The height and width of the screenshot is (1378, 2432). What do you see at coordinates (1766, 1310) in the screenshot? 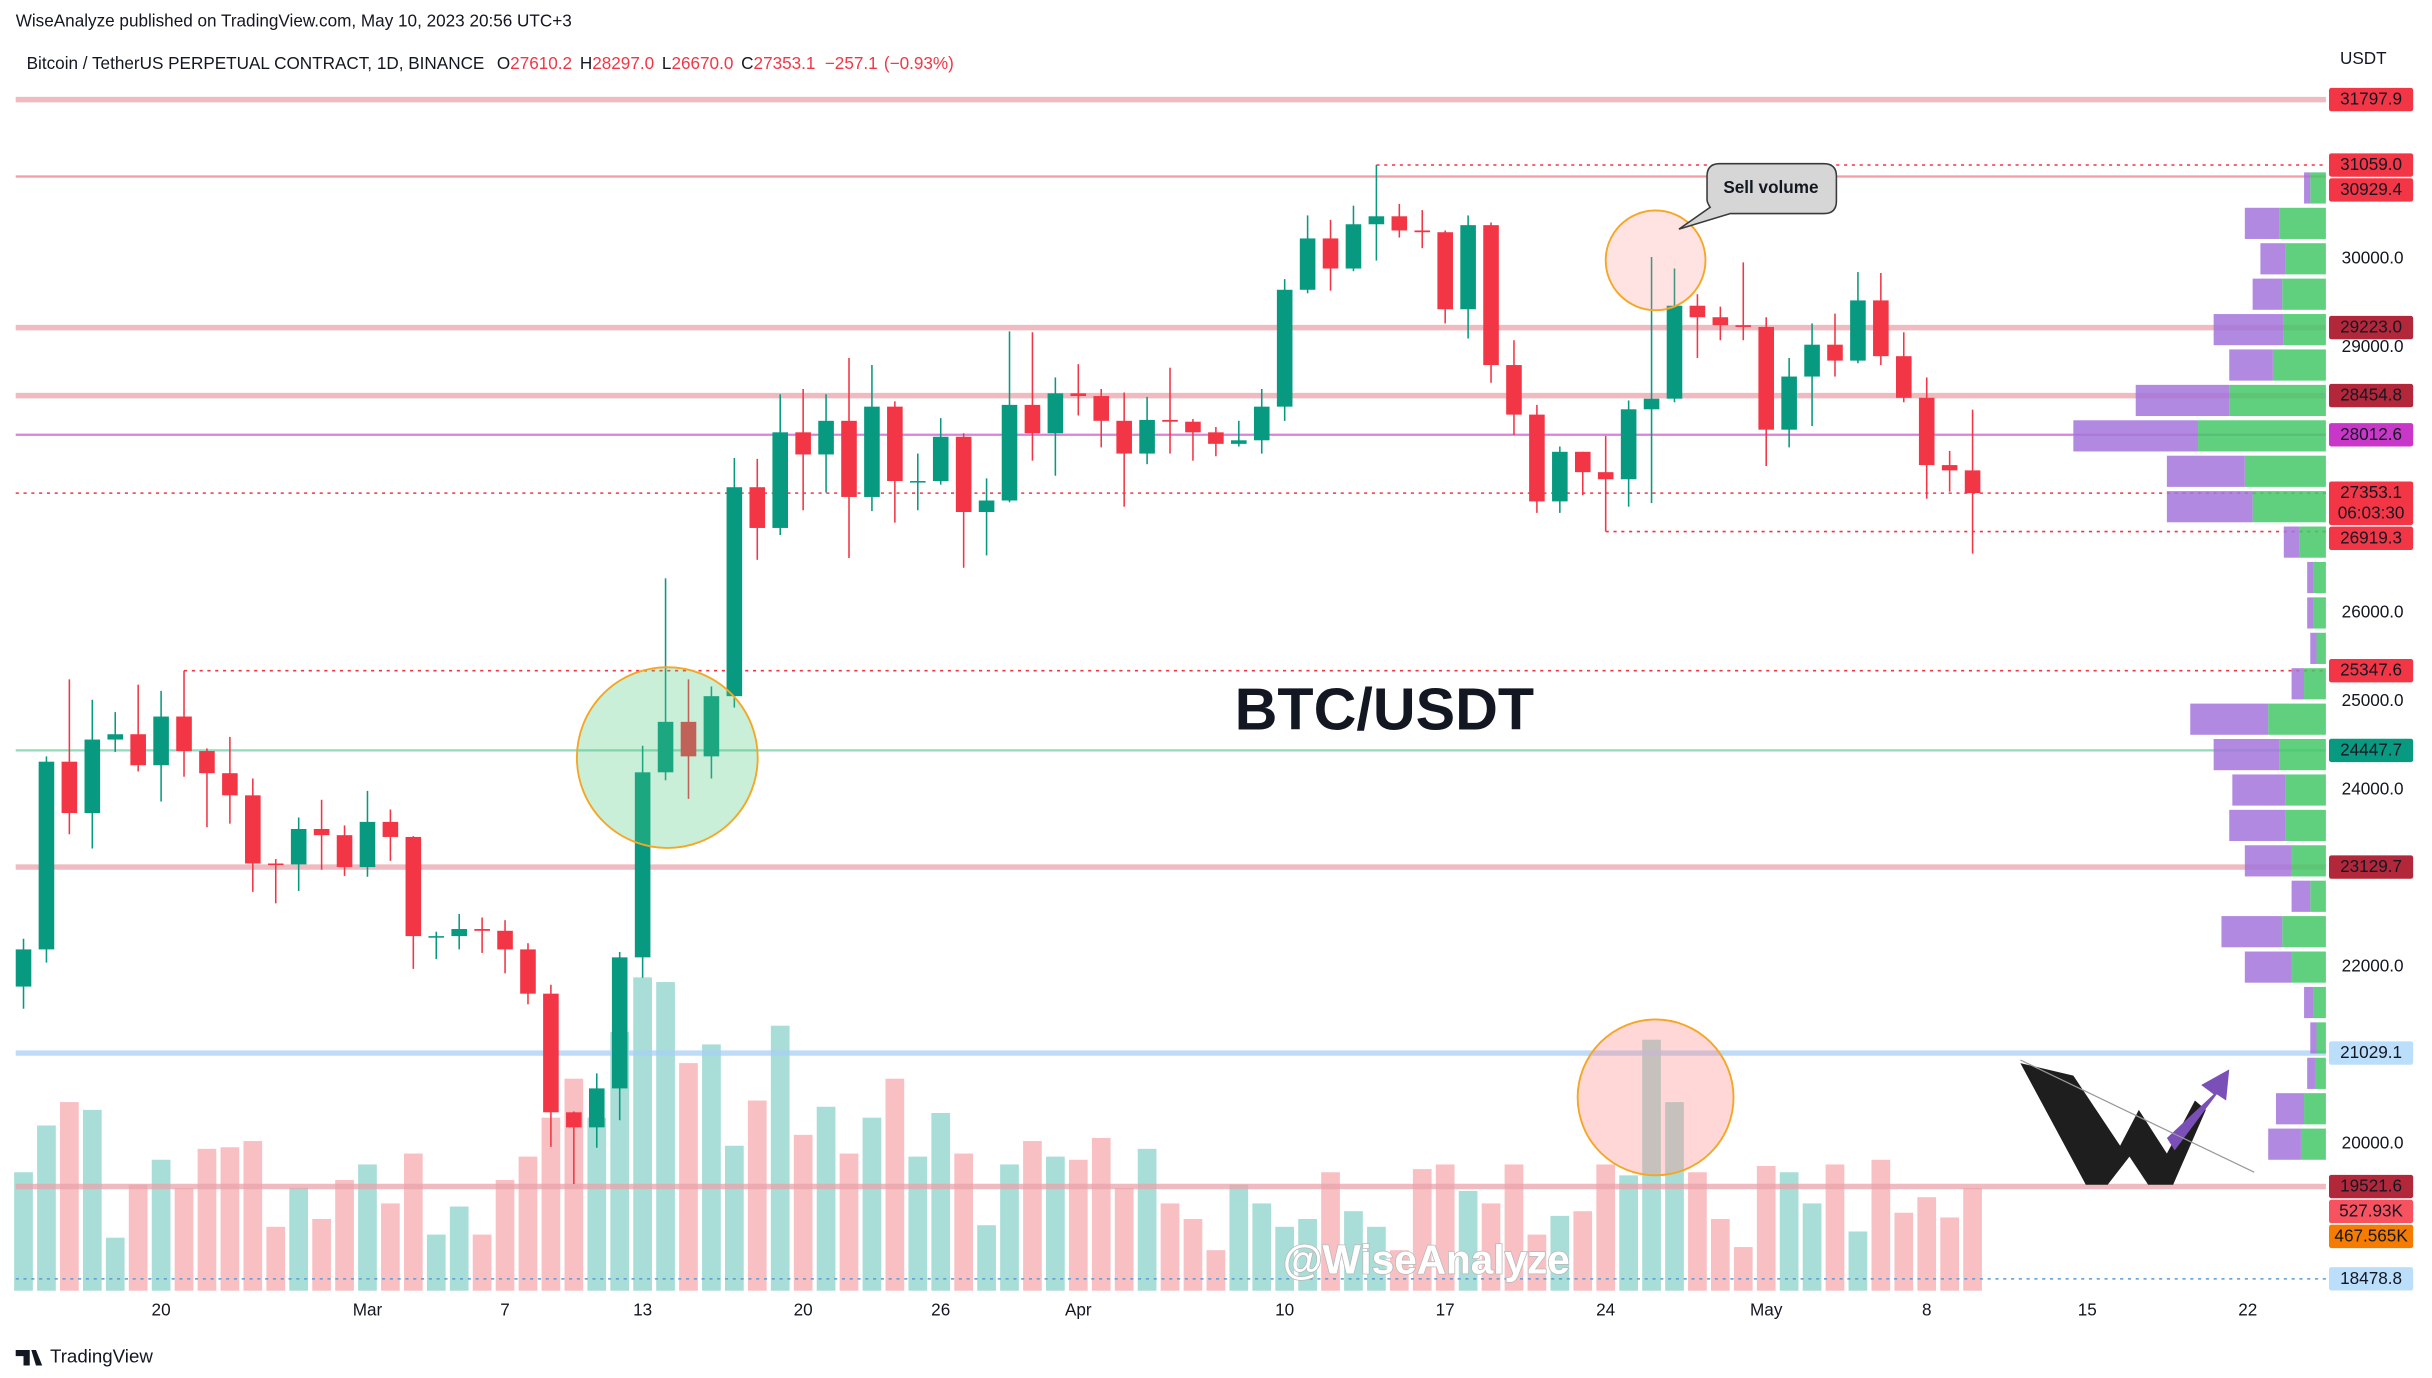
I see `x-tick-label: May` at bounding box center [1766, 1310].